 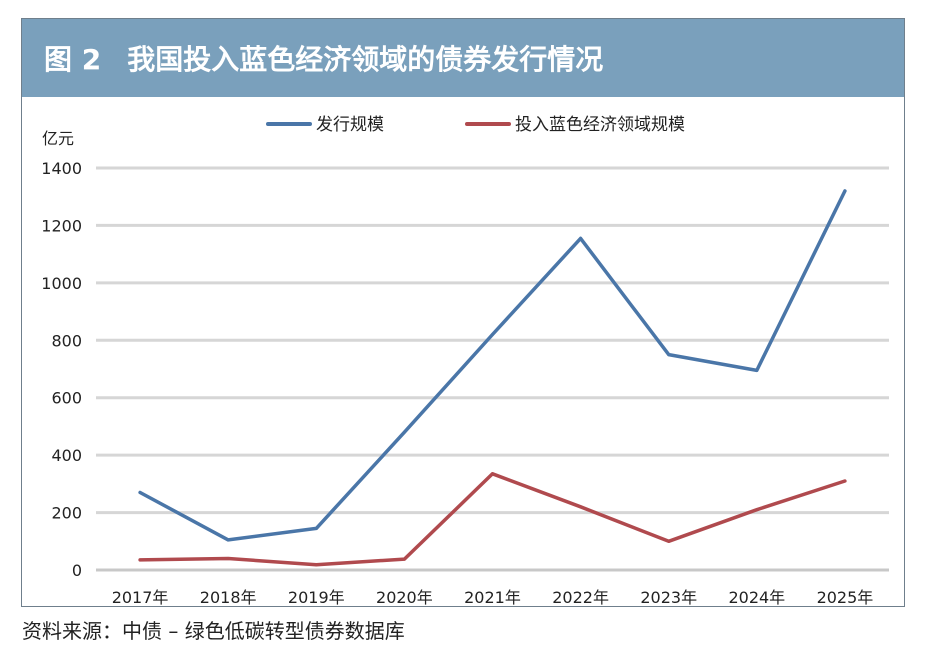 What do you see at coordinates (668, 597) in the screenshot?
I see `x-tick-label: 2023年` at bounding box center [668, 597].